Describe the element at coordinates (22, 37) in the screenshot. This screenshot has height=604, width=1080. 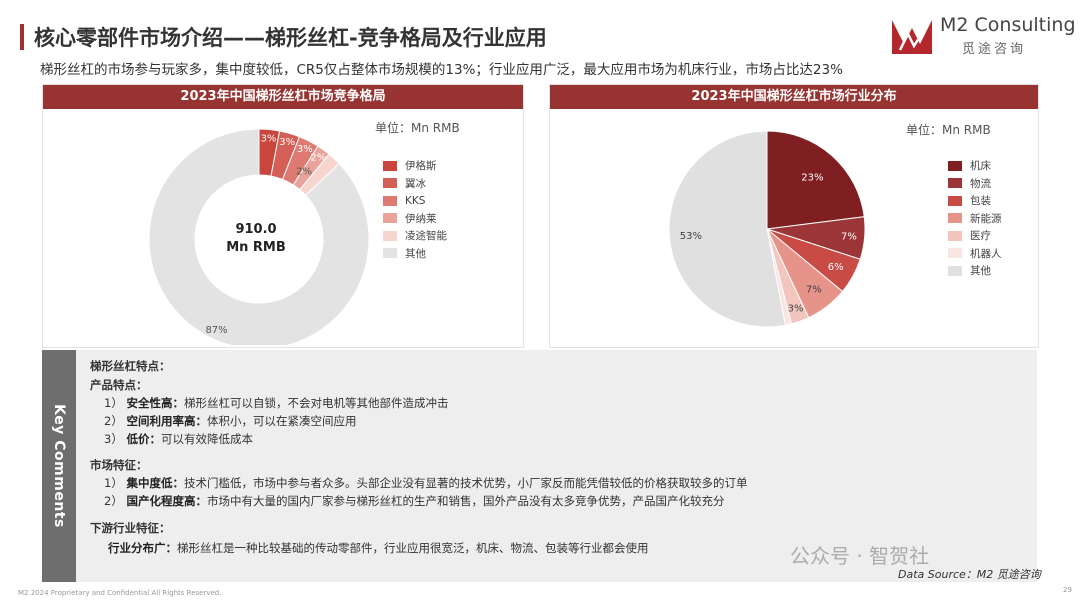
I see `title-accent-bar` at that location.